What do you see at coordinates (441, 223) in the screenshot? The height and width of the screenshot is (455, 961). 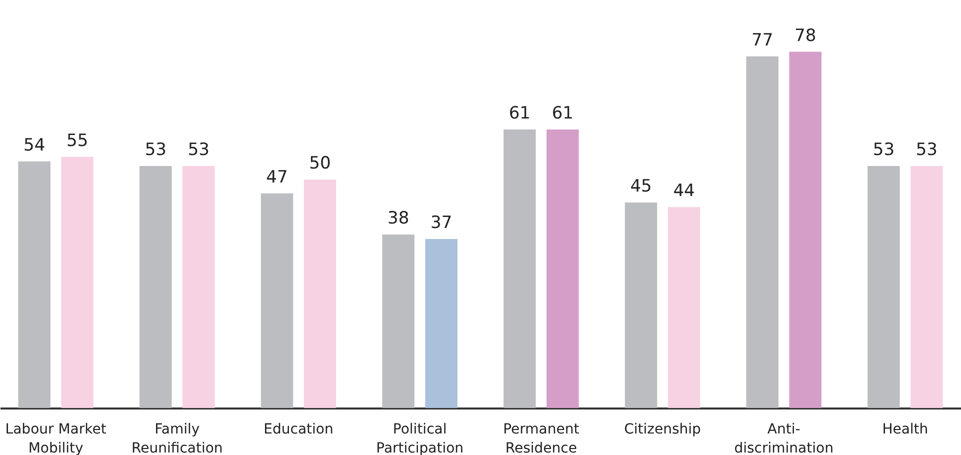 I see `data-label: 37` at bounding box center [441, 223].